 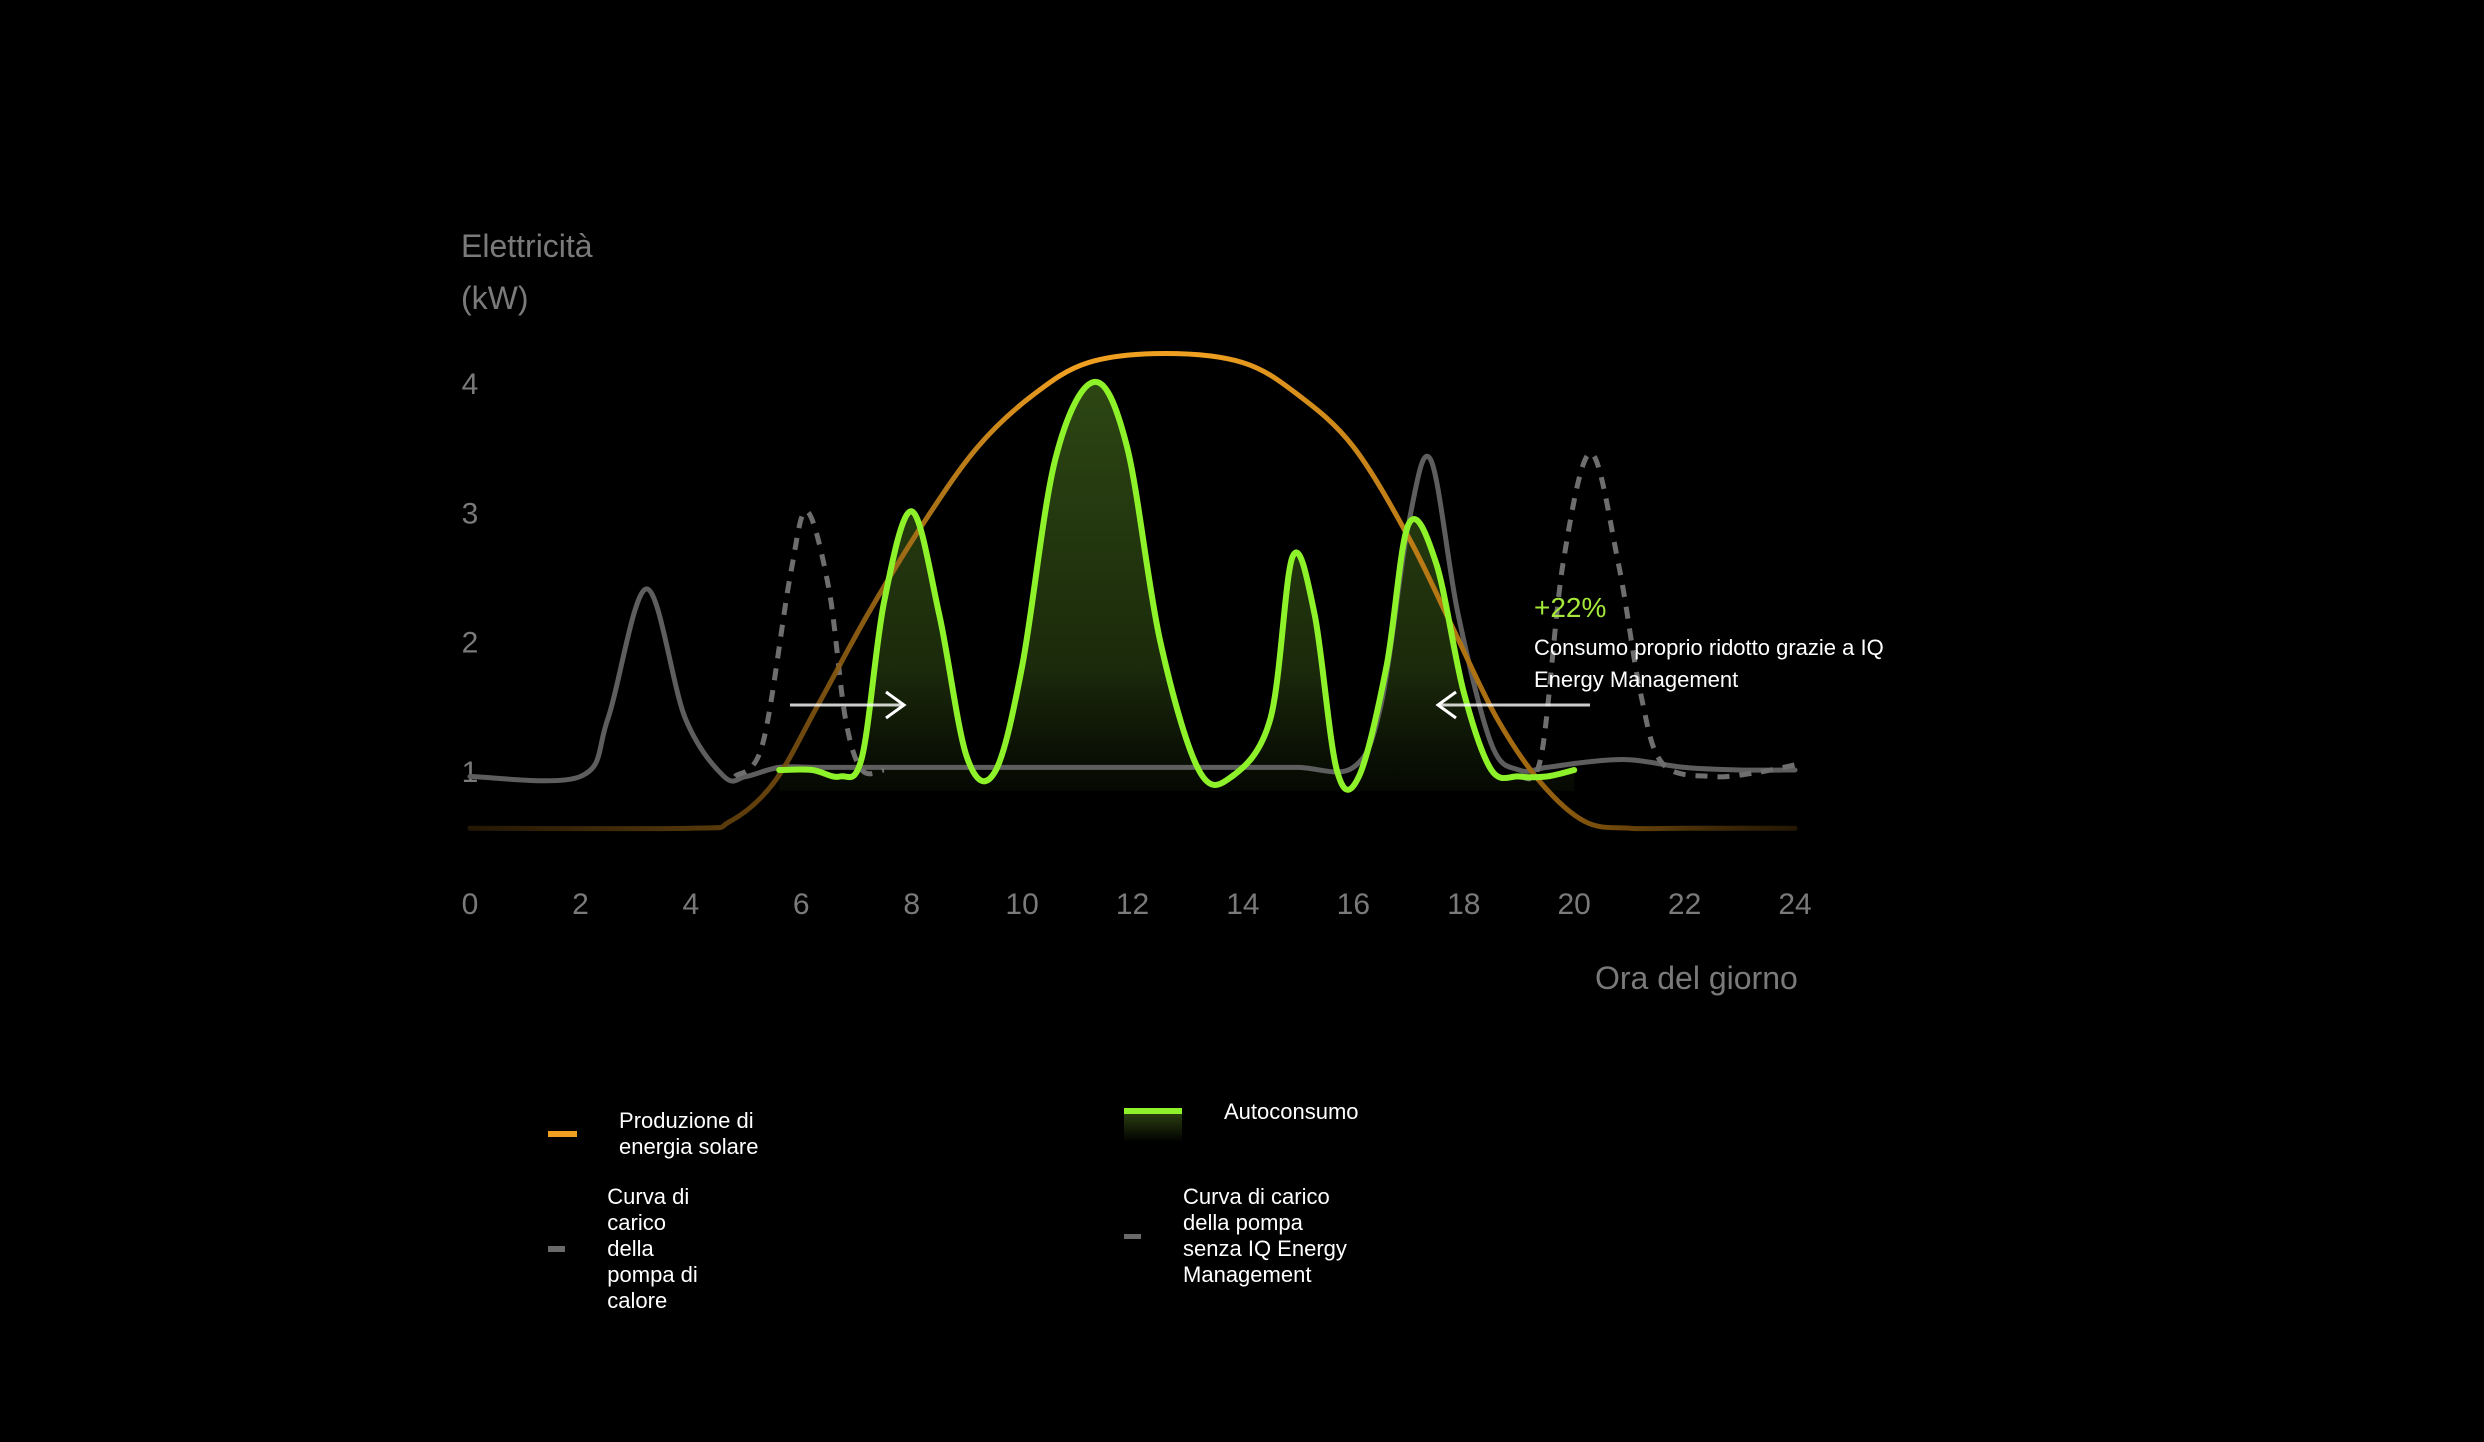 What do you see at coordinates (1291, 1111) in the screenshot?
I see `legend-label-autoconsumo: Autoconsumo` at bounding box center [1291, 1111].